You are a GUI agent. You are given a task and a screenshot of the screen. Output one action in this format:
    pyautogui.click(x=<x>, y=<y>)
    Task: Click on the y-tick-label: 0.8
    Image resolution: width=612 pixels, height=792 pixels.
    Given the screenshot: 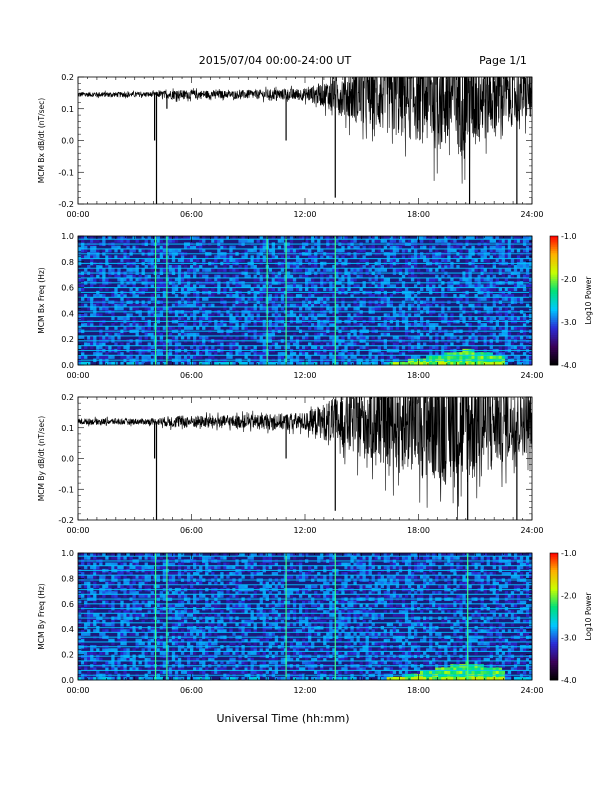 What is the action you would take?
    pyautogui.click(x=67, y=262)
    